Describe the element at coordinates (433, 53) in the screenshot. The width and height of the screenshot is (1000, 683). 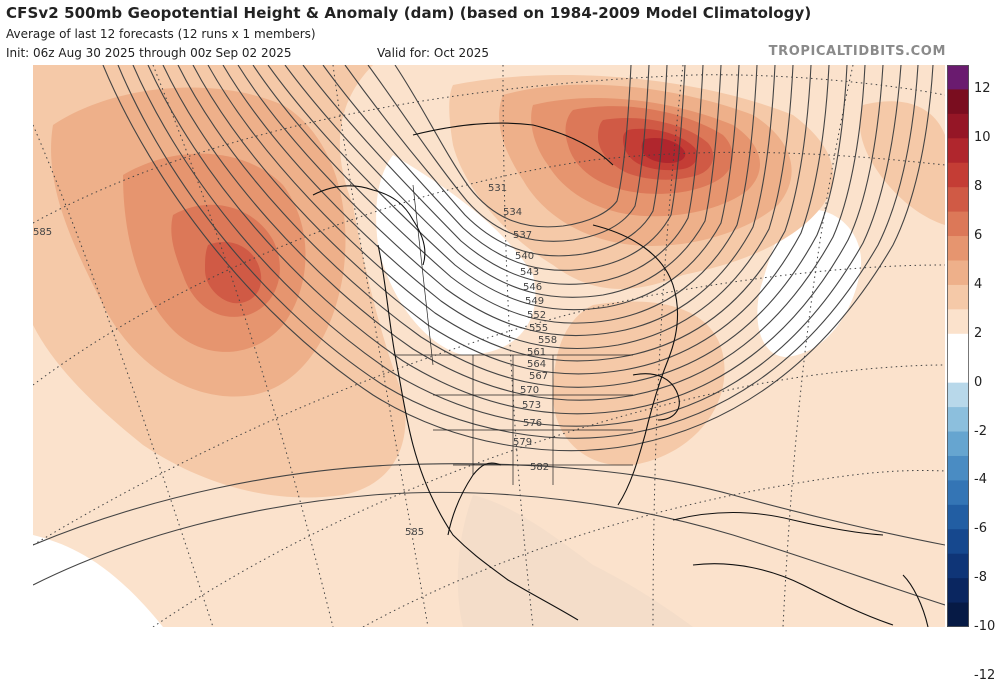
I see `valid-time: Valid for: Oct 2025` at that location.